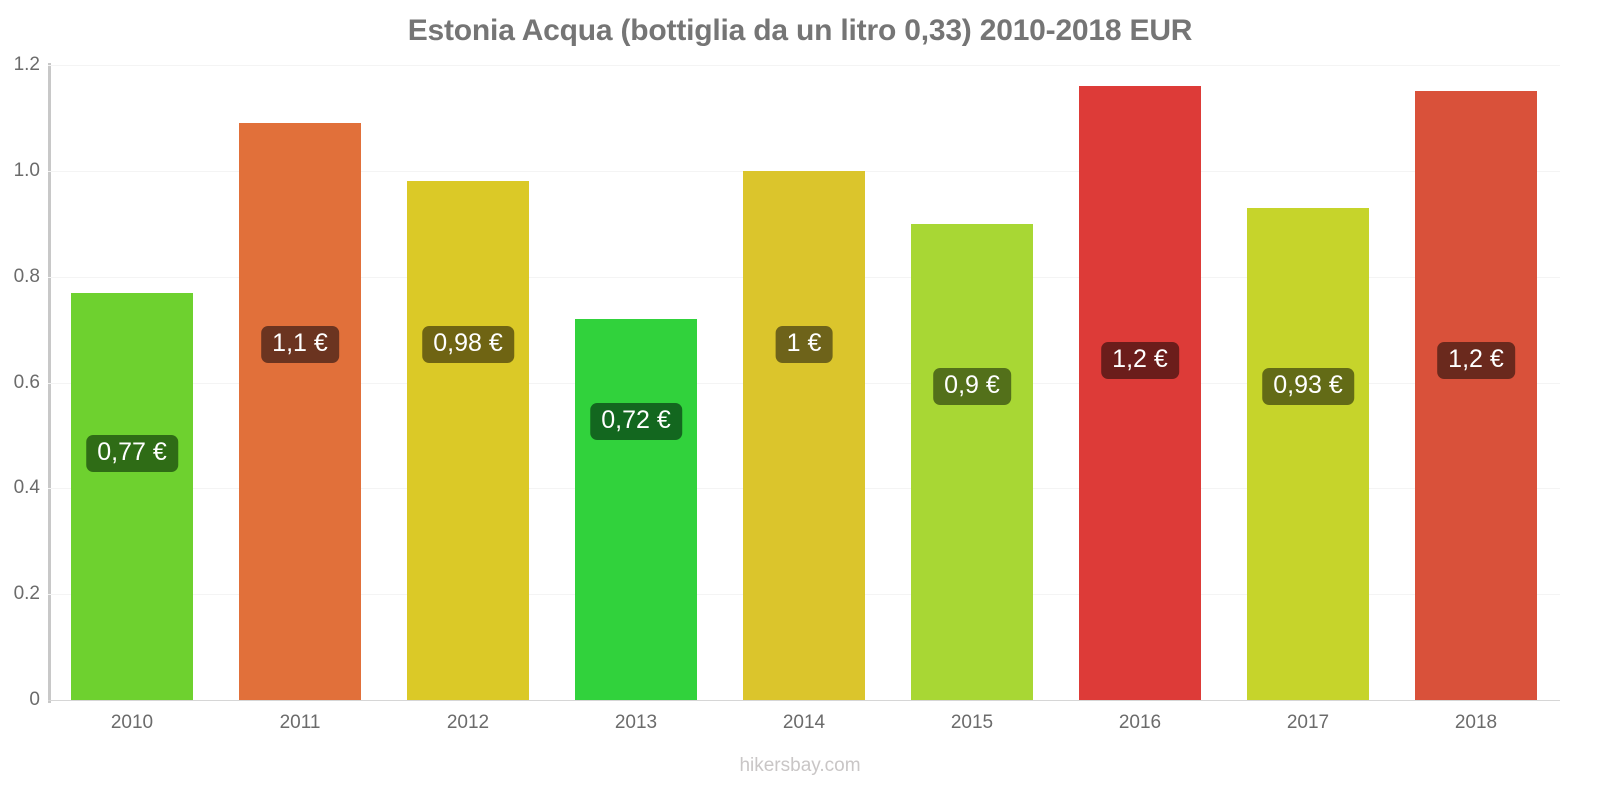 Image resolution: width=1600 pixels, height=800 pixels. What do you see at coordinates (26, 170) in the screenshot?
I see `y-axis-tick-label: 1.0` at bounding box center [26, 170].